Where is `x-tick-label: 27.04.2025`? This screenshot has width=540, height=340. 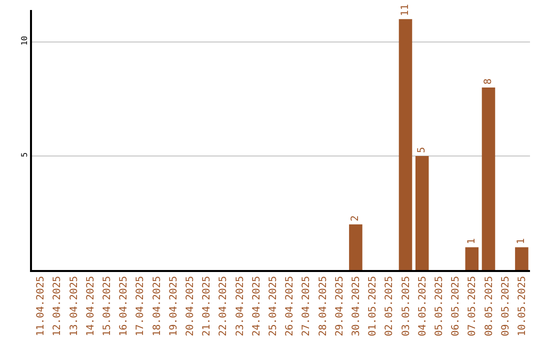
x-tick-label: 27.04.2025 is located at coordinates (306, 306).